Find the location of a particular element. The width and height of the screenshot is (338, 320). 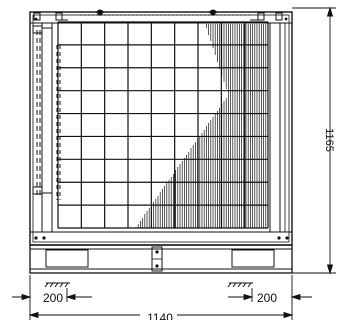

ground-symbol-right is located at coordinates (240, 285).